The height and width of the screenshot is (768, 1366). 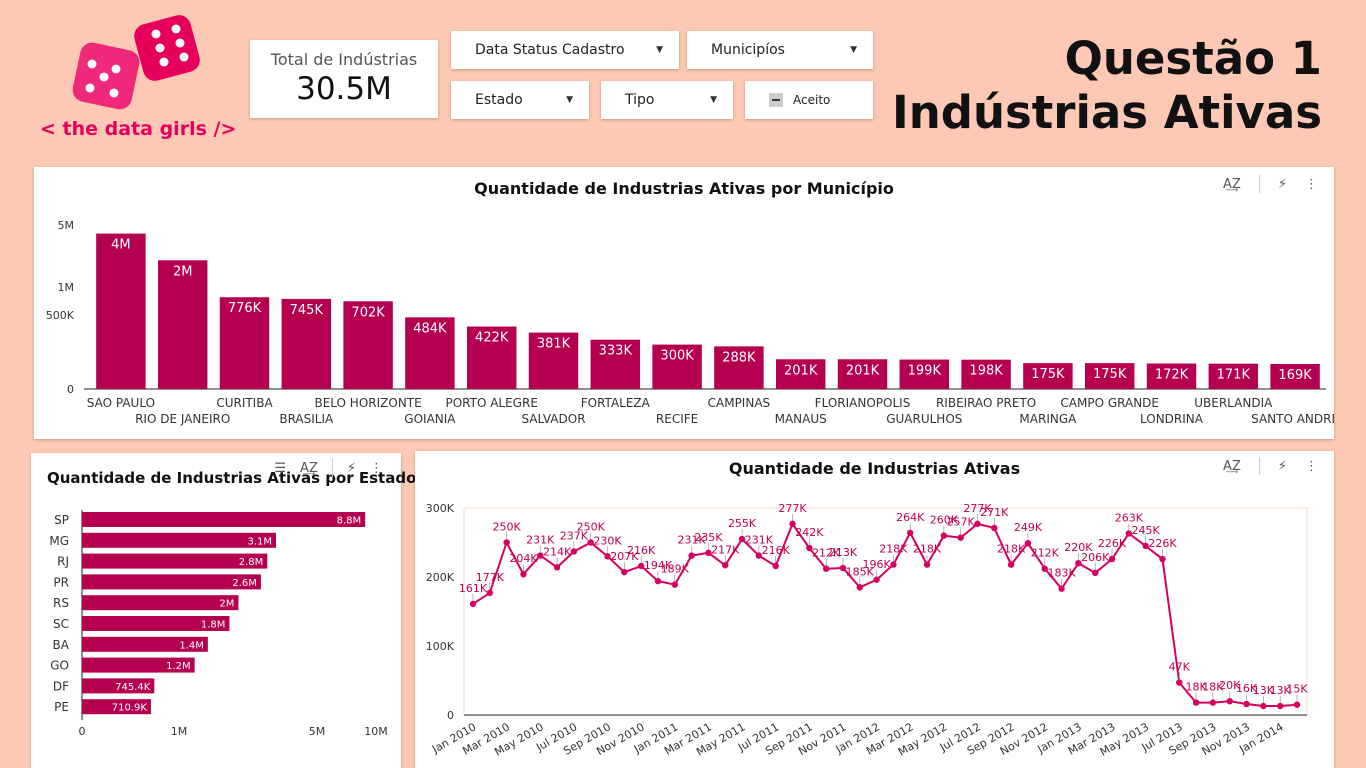 What do you see at coordinates (616, 403) in the screenshot?
I see `municipio-category-label: FORTALEZA` at bounding box center [616, 403].